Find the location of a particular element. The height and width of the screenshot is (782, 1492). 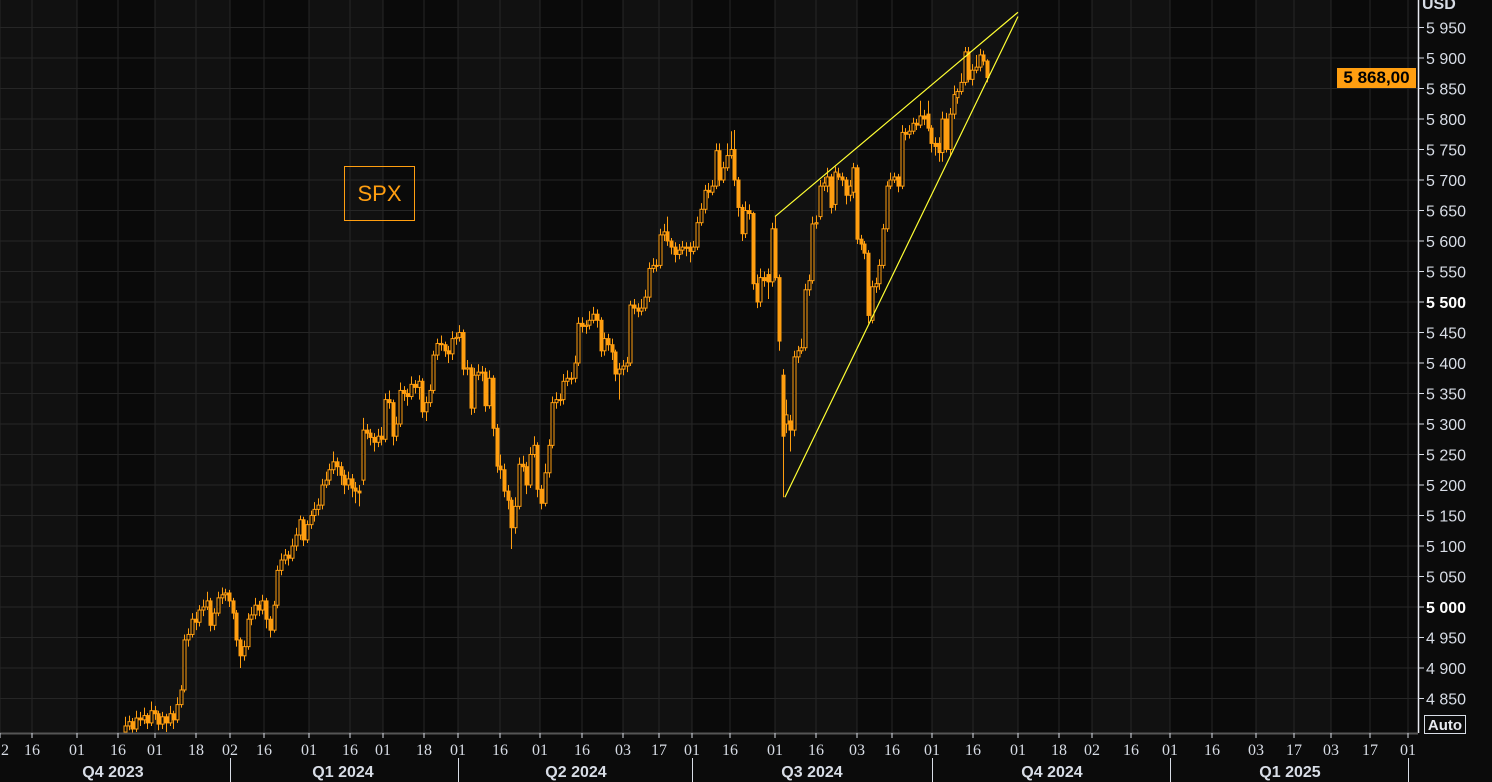

trendlines is located at coordinates (896, 254).